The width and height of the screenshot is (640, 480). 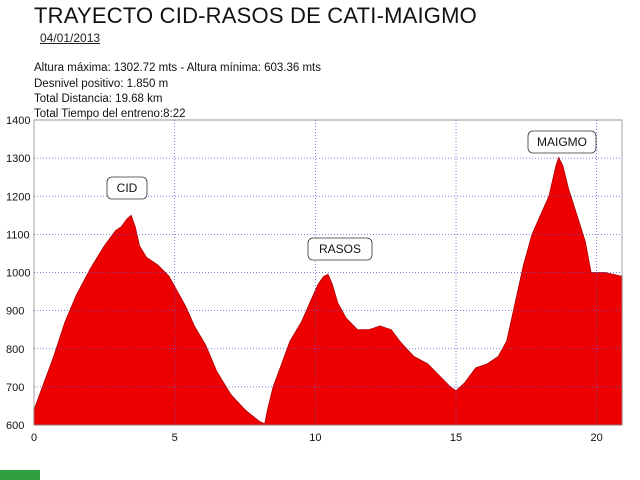 What do you see at coordinates (70, 38) in the screenshot?
I see `chart-date: 04/01/2013` at bounding box center [70, 38].